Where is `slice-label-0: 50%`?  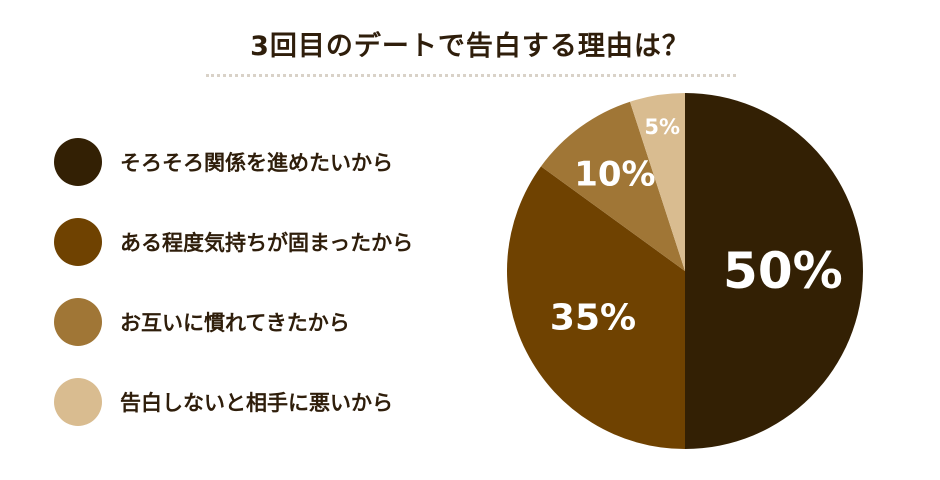
slice-label-0: 50% is located at coordinates (783, 271).